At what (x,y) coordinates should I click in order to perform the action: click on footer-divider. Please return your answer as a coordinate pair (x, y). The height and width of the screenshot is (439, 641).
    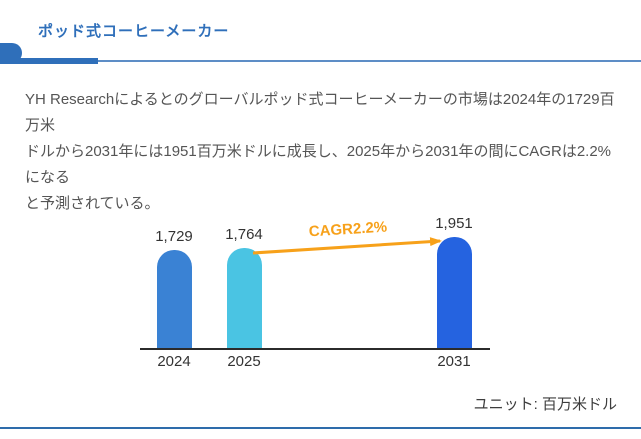
    Looking at the image, I should click on (320, 428).